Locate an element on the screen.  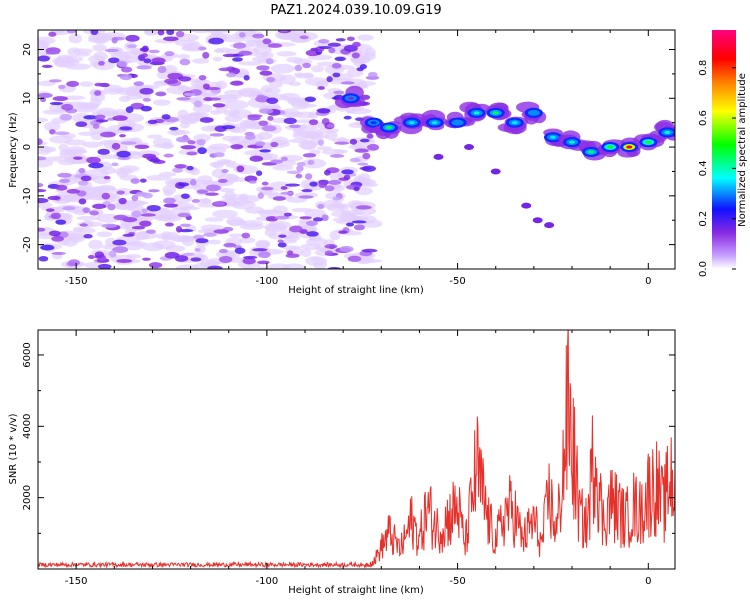
signal-fragment is located at coordinates (526, 205).